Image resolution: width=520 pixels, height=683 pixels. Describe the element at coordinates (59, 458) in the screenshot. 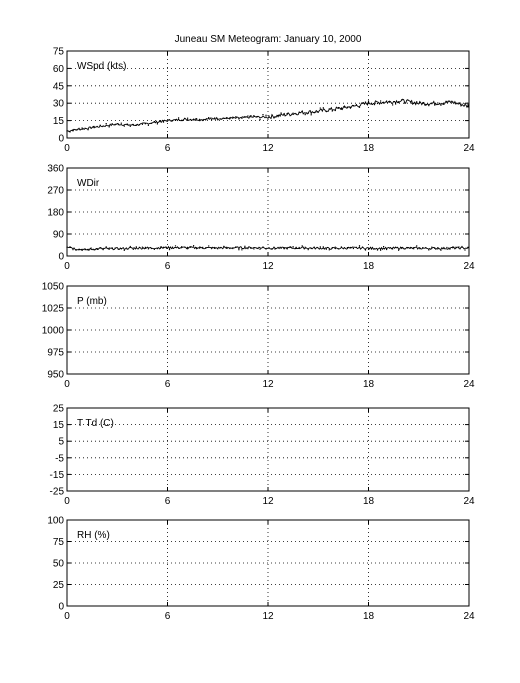

I see `y-tick-label: -5` at that location.